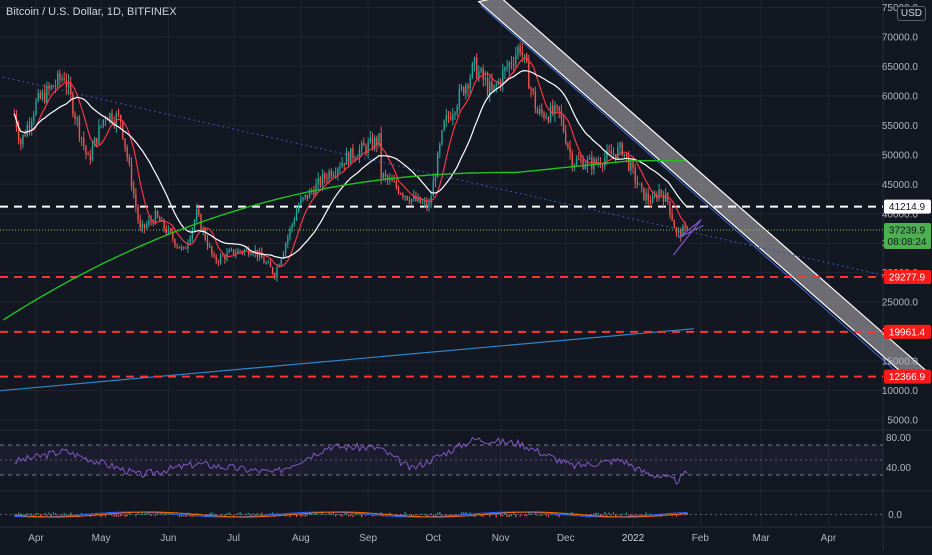 This screenshot has height=555, width=932. What do you see at coordinates (91, 12) in the screenshot?
I see `chart-title: Bitcoin / U.S. Dollar, 1D, BITFINEX` at bounding box center [91, 12].